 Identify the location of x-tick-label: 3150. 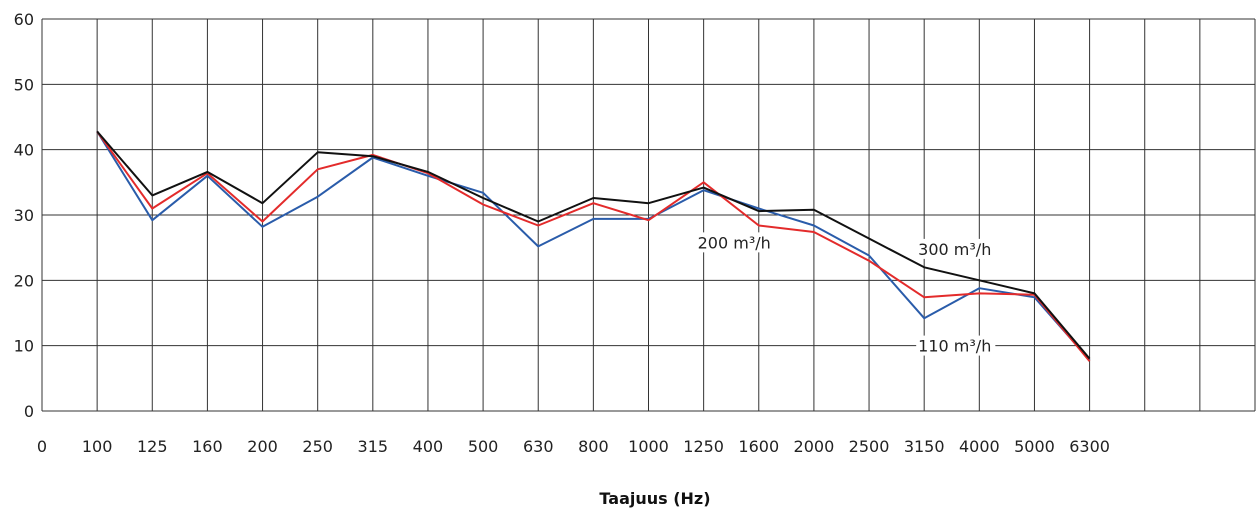
(924, 446).